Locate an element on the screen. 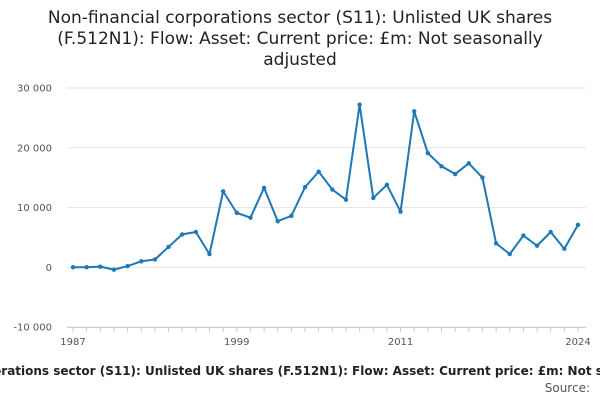 The image size is (600, 400). y-tick-label: 30 000 is located at coordinates (34, 89).